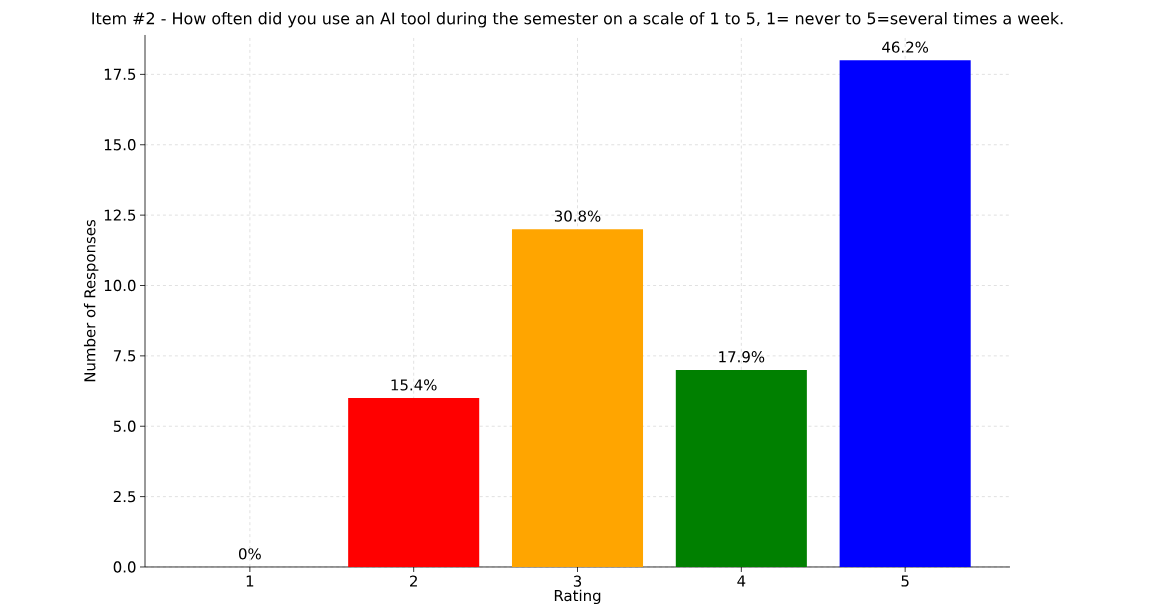 The height and width of the screenshot is (616, 1153). I want to click on x-axis-title: Rating, so click(577, 597).